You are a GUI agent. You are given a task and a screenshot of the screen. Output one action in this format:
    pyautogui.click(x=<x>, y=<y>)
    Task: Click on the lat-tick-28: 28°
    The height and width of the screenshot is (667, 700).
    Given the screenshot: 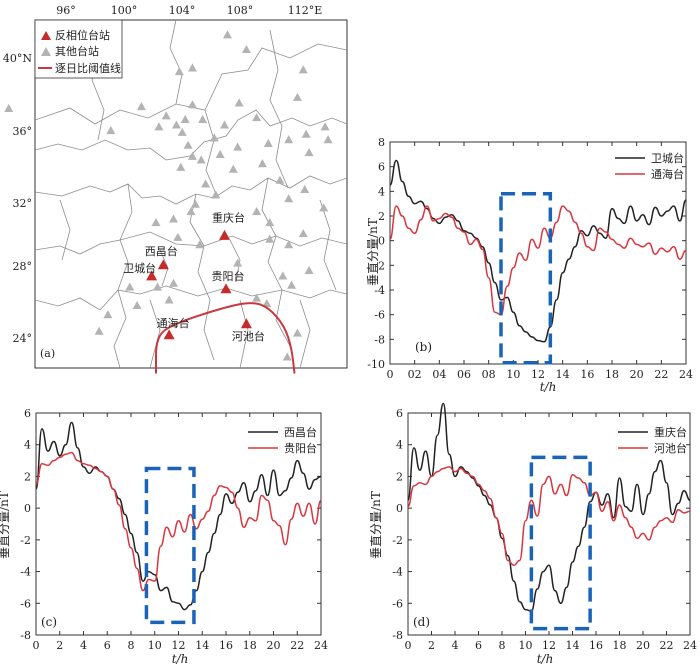 What is the action you would take?
    pyautogui.click(x=23, y=266)
    